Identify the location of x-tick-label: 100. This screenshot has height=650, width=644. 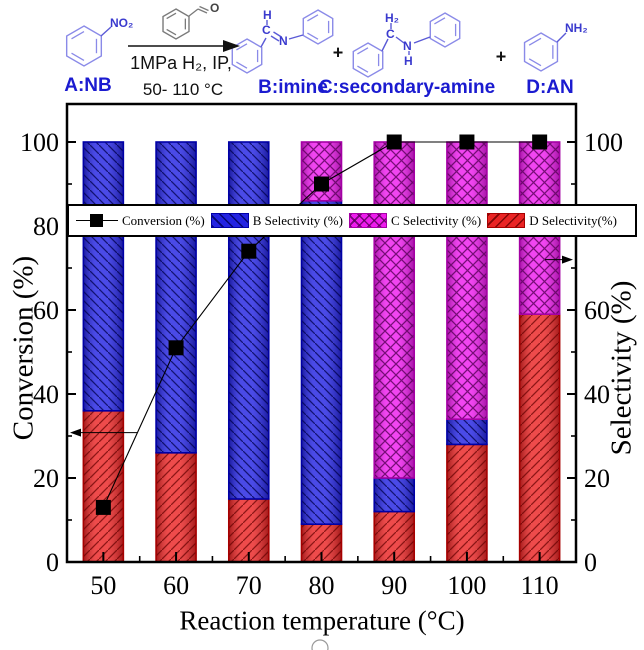
(466, 585).